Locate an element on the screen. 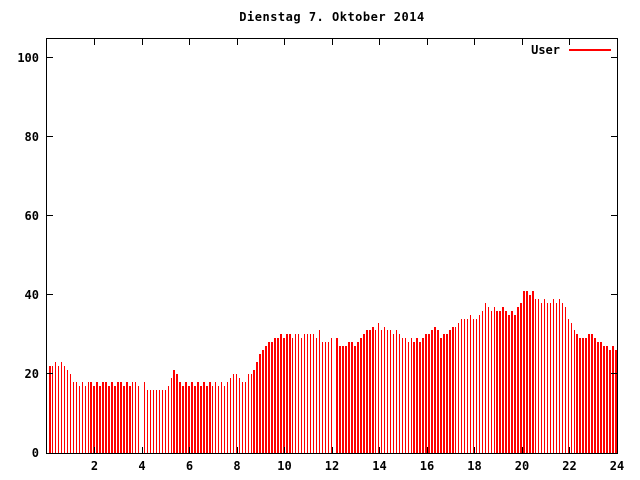  x-tick-label: 4 is located at coordinates (142, 466).